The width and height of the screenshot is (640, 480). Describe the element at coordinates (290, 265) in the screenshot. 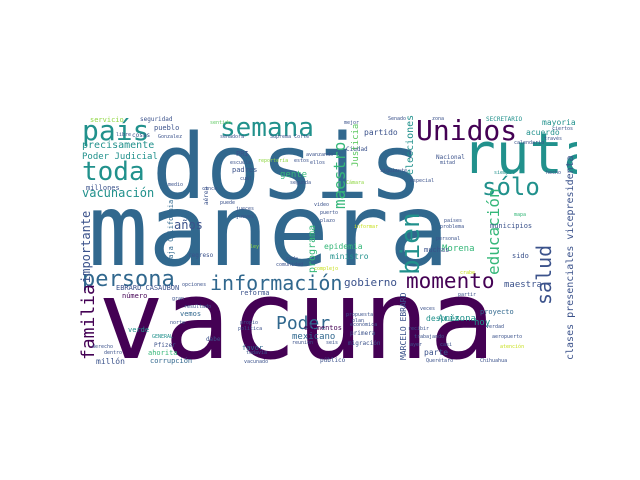

I see `word-comunidad: comunidad` at that location.